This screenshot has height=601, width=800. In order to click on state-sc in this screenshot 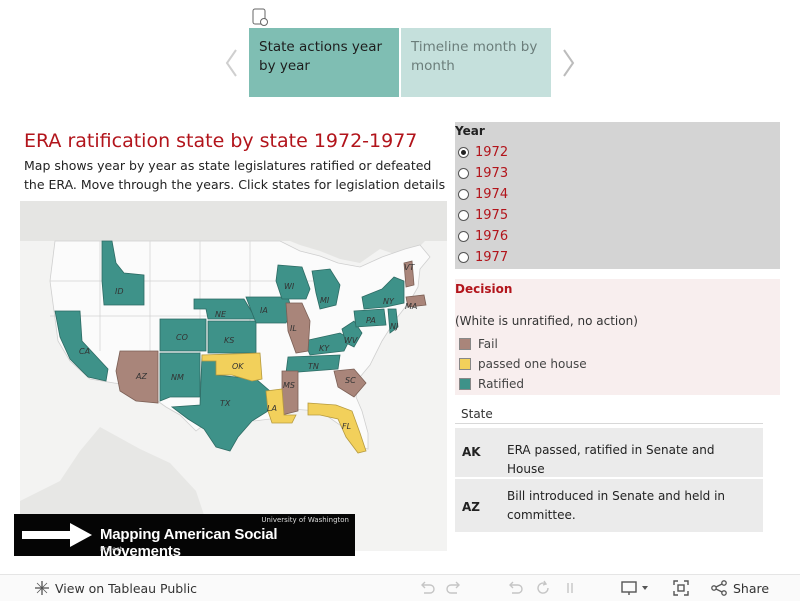, I will do `click(350, 383)`.